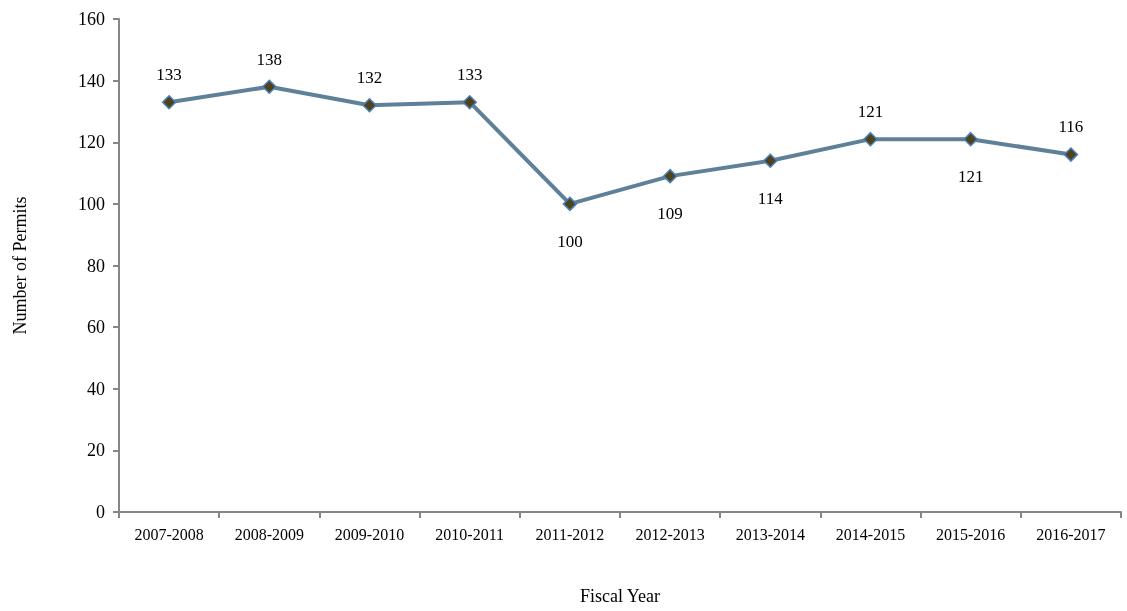  Describe the element at coordinates (570, 534) in the screenshot. I see `x-tick-label: 2011-2012` at that location.